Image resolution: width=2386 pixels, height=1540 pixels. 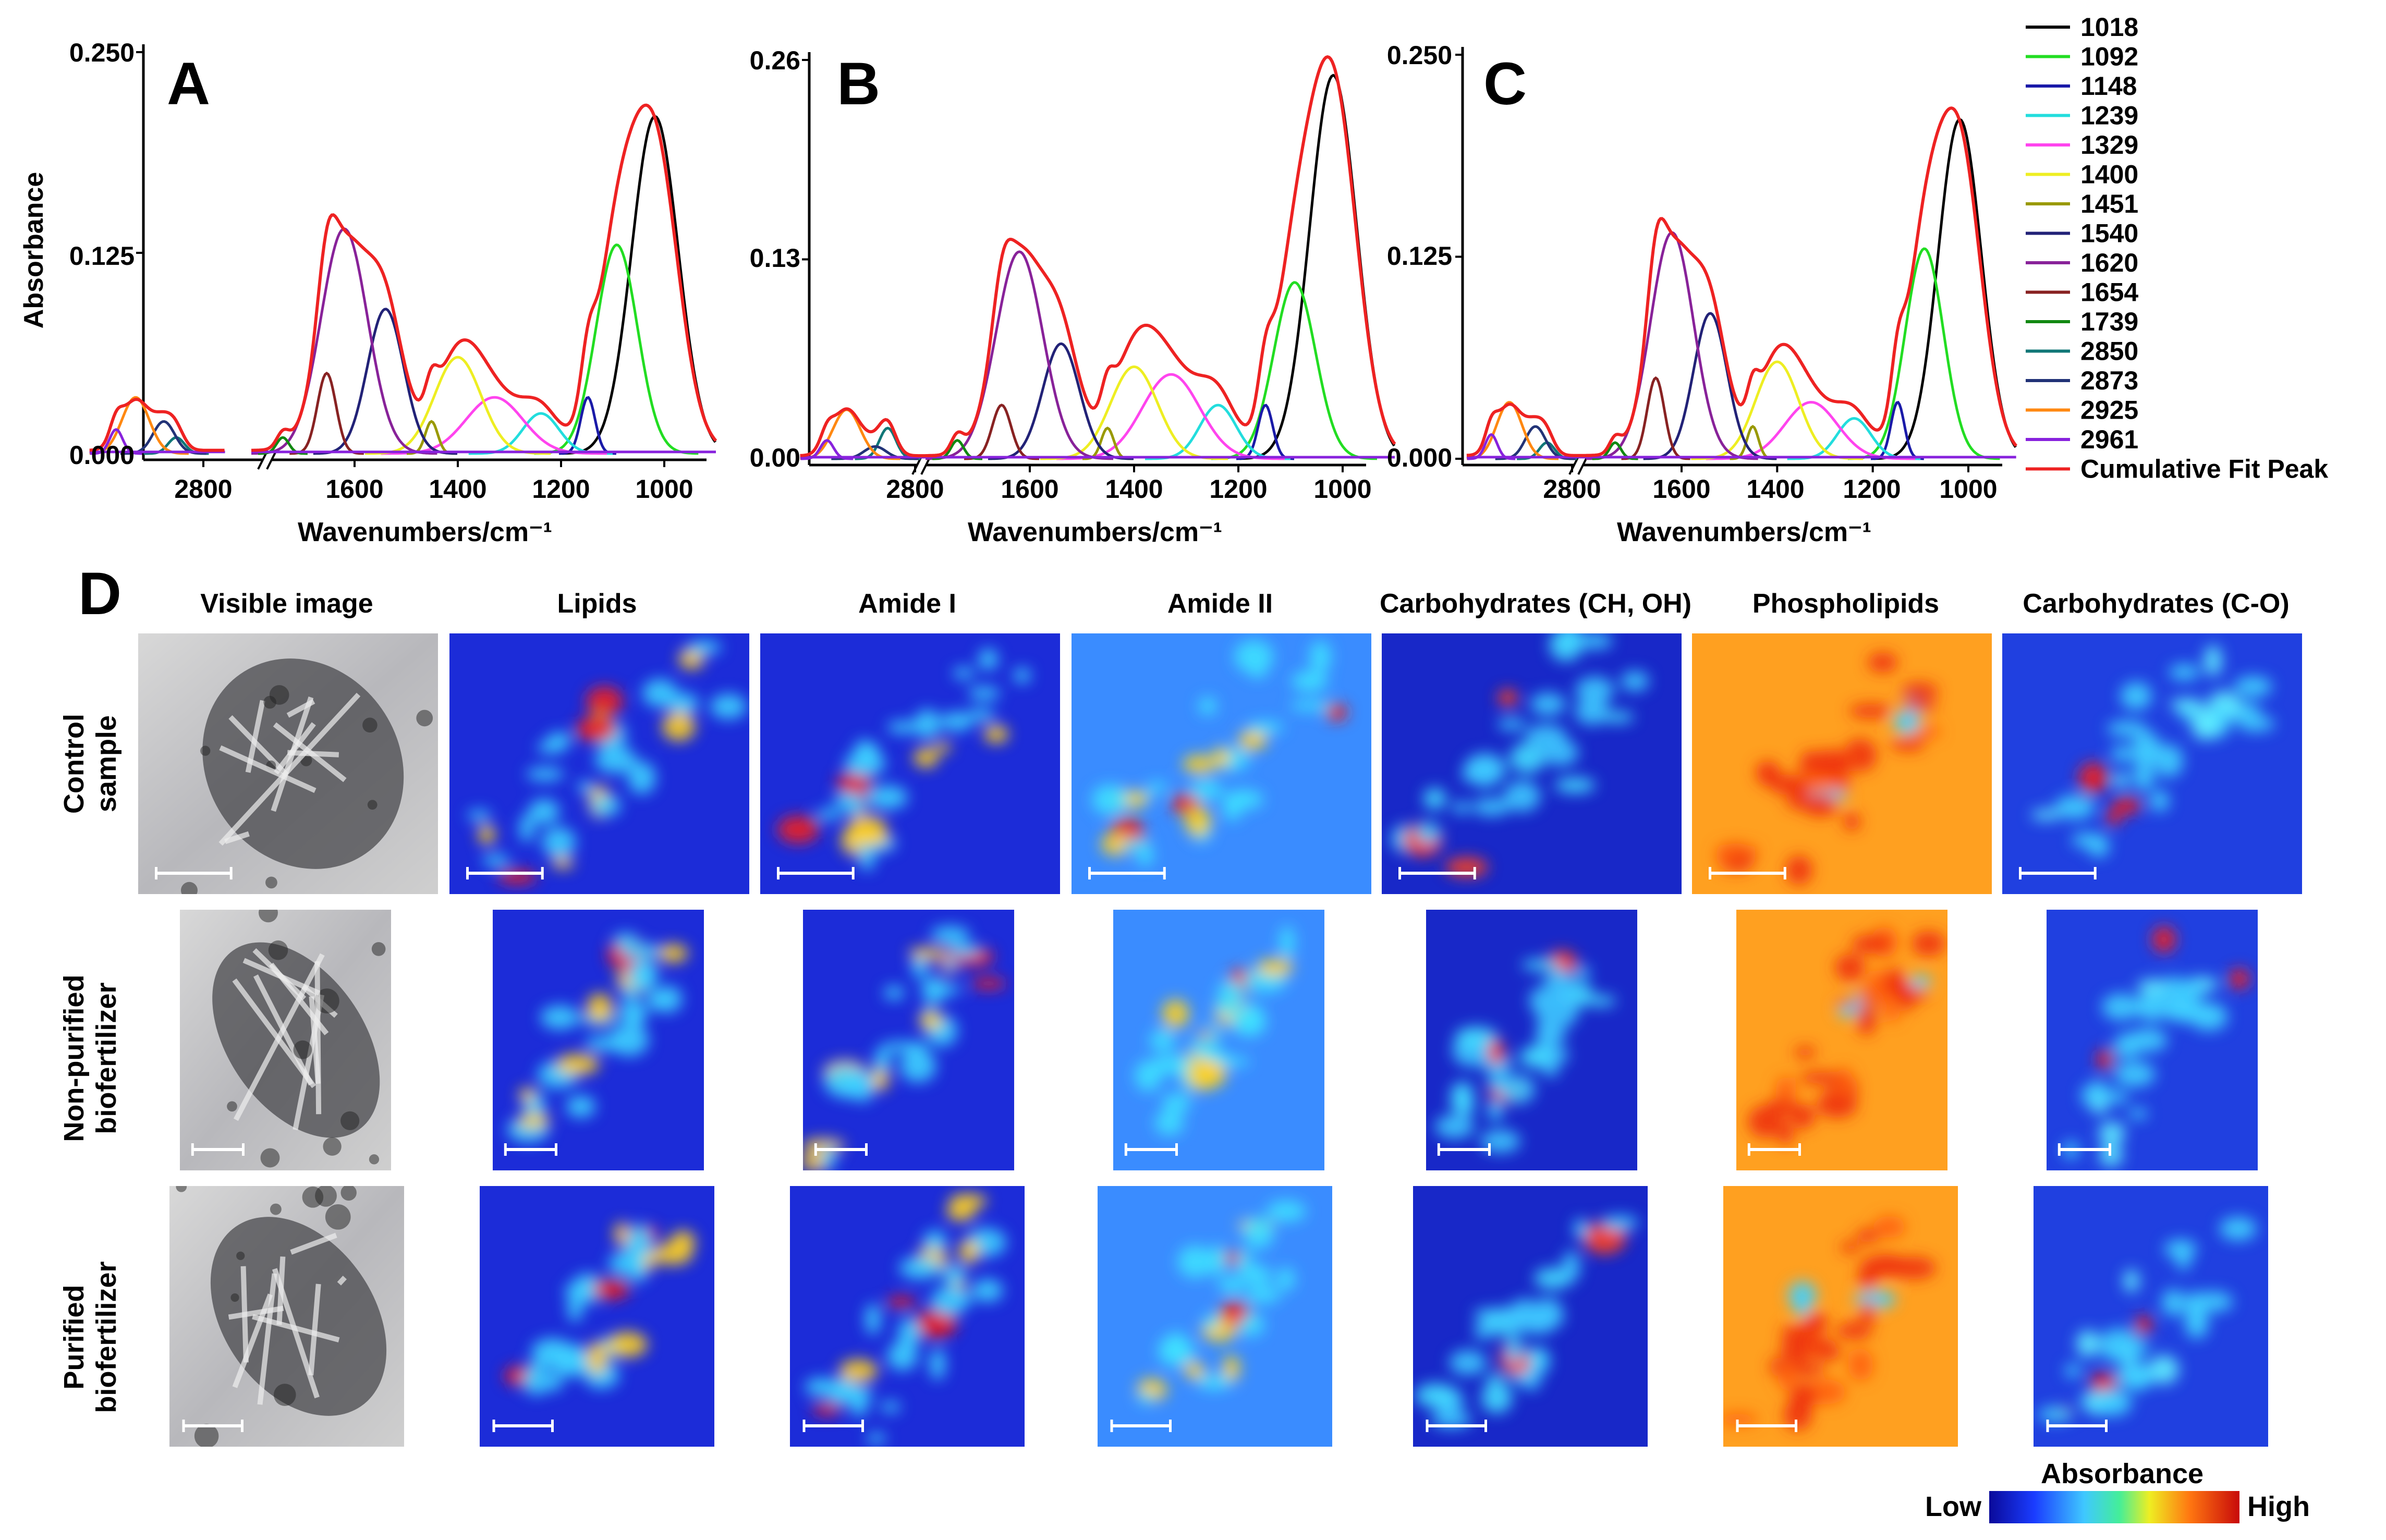 I want to click on x-tick-b-1400: 1400, so click(x=1134, y=489).